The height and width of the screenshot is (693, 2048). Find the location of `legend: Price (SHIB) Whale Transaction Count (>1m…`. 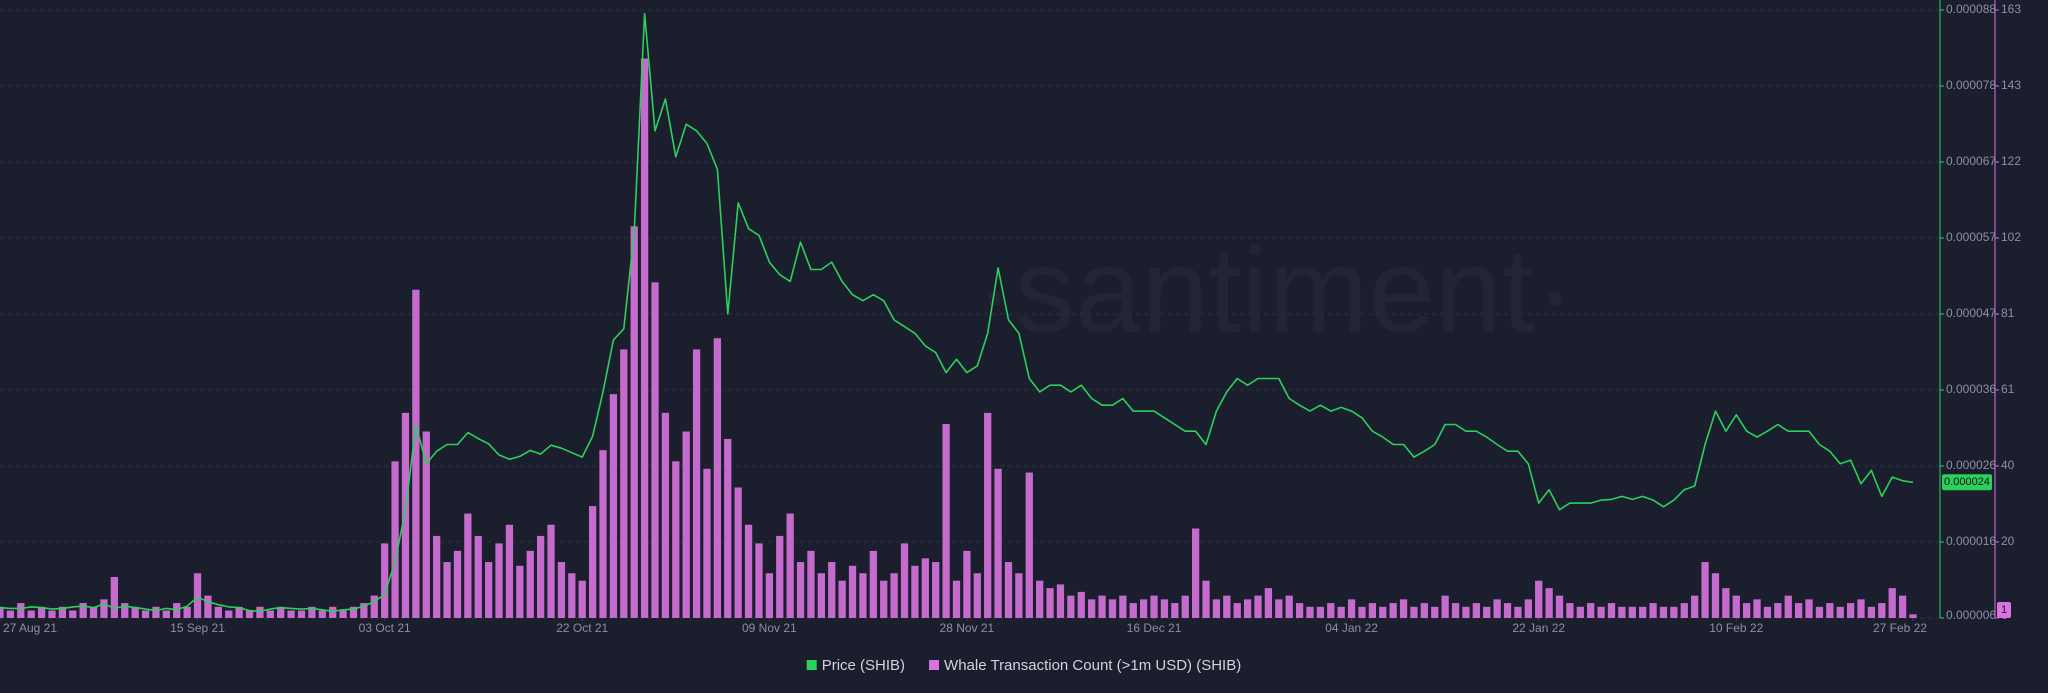

legend: Price (SHIB) Whale Transaction Count (>1m… is located at coordinates (1023, 665).